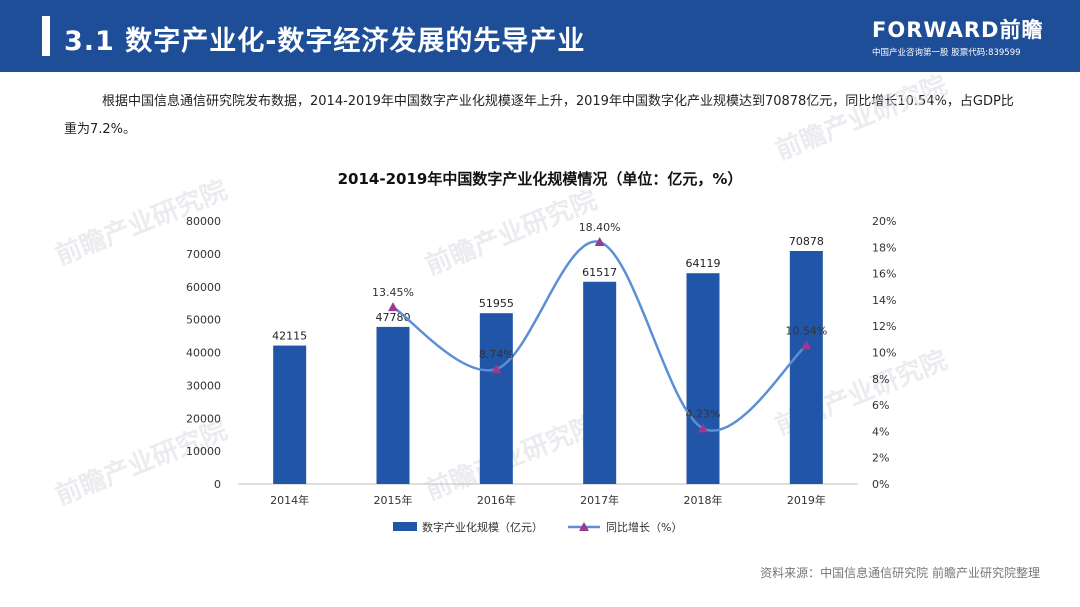 This screenshot has height=607, width=1080. I want to click on legend-line-label: 同比增长（%）, so click(644, 527).